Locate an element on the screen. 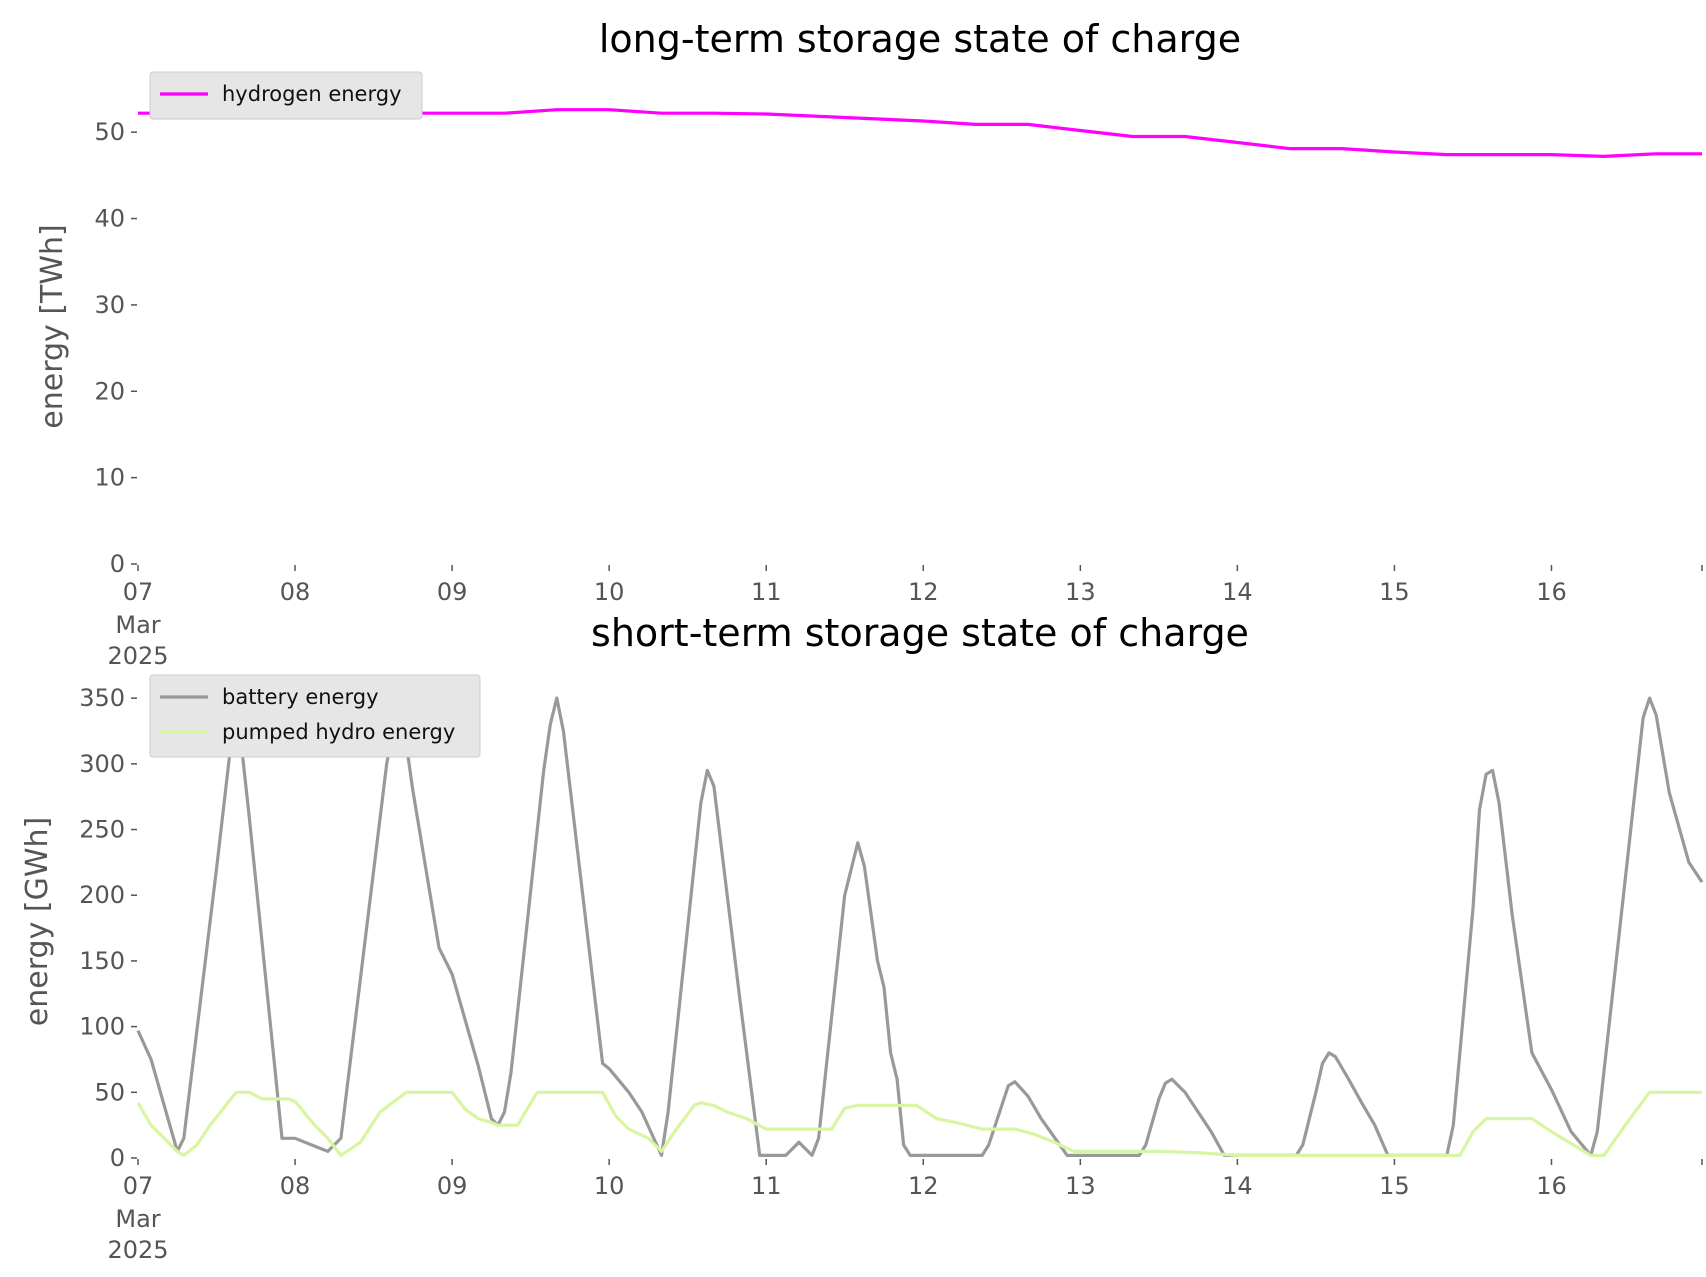  y-tick-label: 10 is located at coordinates (109, 478).